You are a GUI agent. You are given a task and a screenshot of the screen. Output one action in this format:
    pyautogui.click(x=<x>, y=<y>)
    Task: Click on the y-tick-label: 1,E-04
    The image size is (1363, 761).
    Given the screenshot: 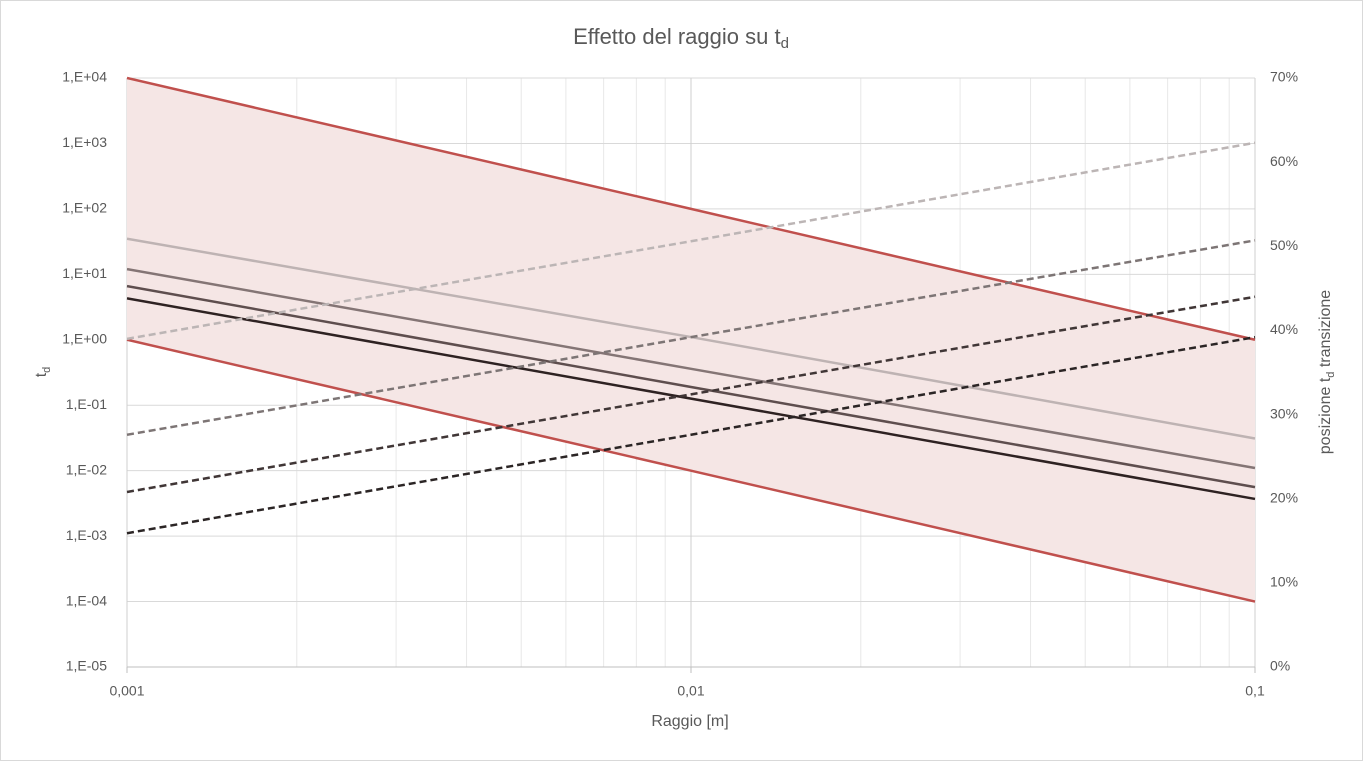 What is the action you would take?
    pyautogui.click(x=86, y=600)
    